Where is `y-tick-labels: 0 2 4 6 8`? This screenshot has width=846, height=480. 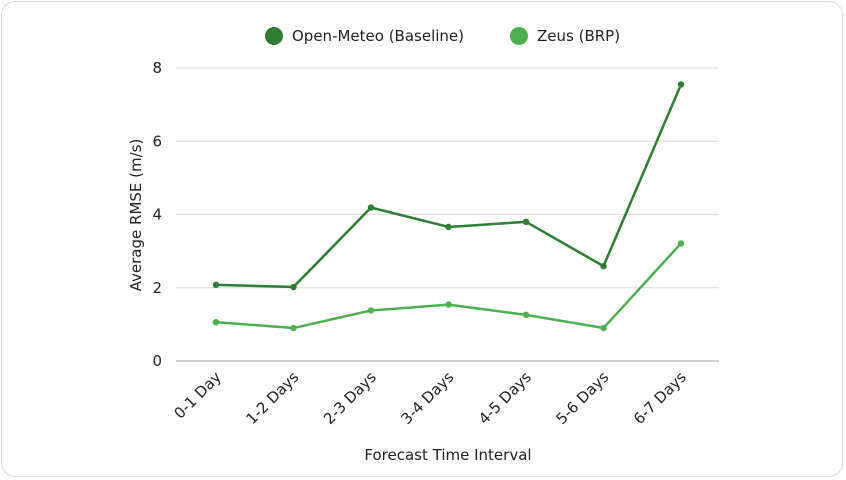
y-tick-labels: 0 2 4 6 8 is located at coordinates (157, 214).